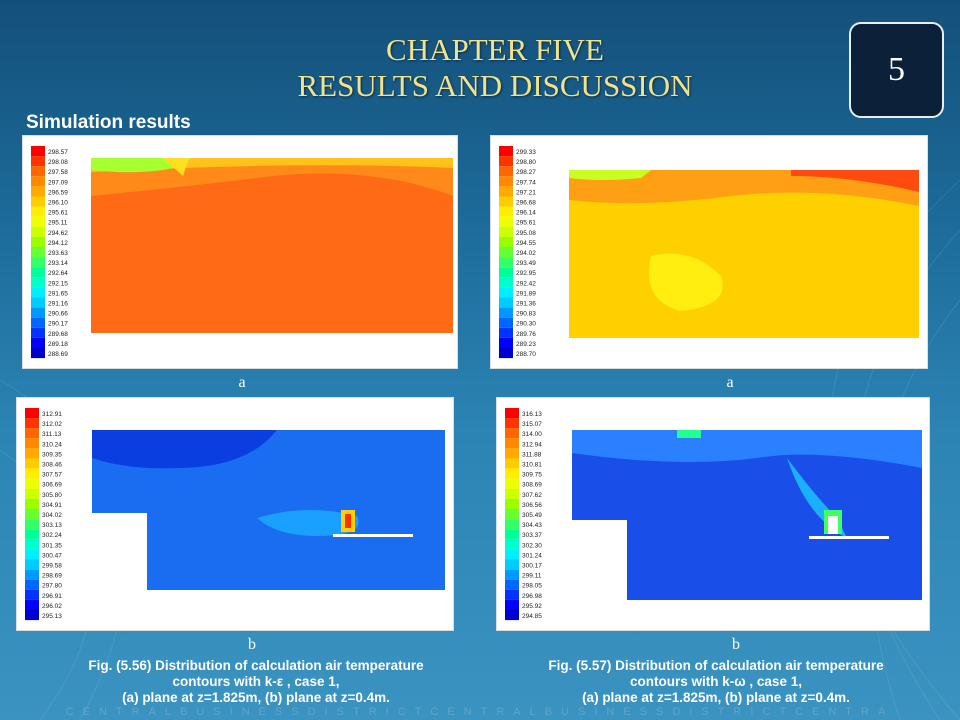 This screenshot has height=720, width=960. What do you see at coordinates (58, 213) in the screenshot?
I see `legend-value-556a: 295.61` at bounding box center [58, 213].